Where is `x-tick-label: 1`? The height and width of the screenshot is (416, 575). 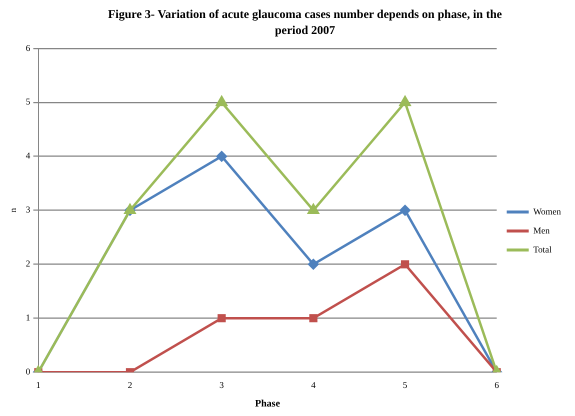 x-tick-label: 1 is located at coordinates (38, 385).